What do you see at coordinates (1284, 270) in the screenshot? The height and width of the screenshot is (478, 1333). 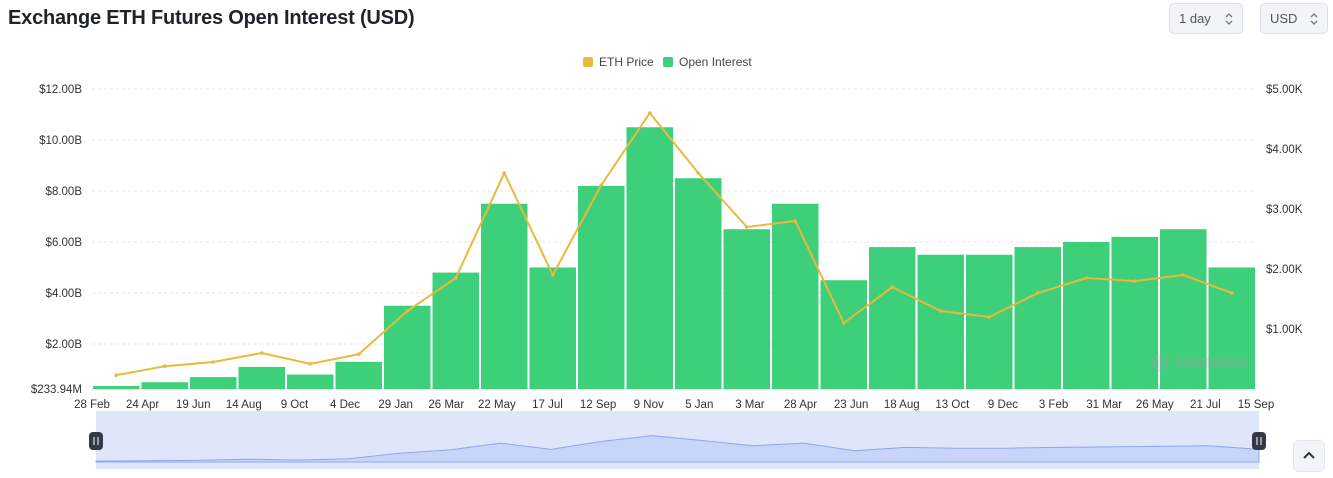 I see `y-right-tick-label: $2.00K` at bounding box center [1284, 270].